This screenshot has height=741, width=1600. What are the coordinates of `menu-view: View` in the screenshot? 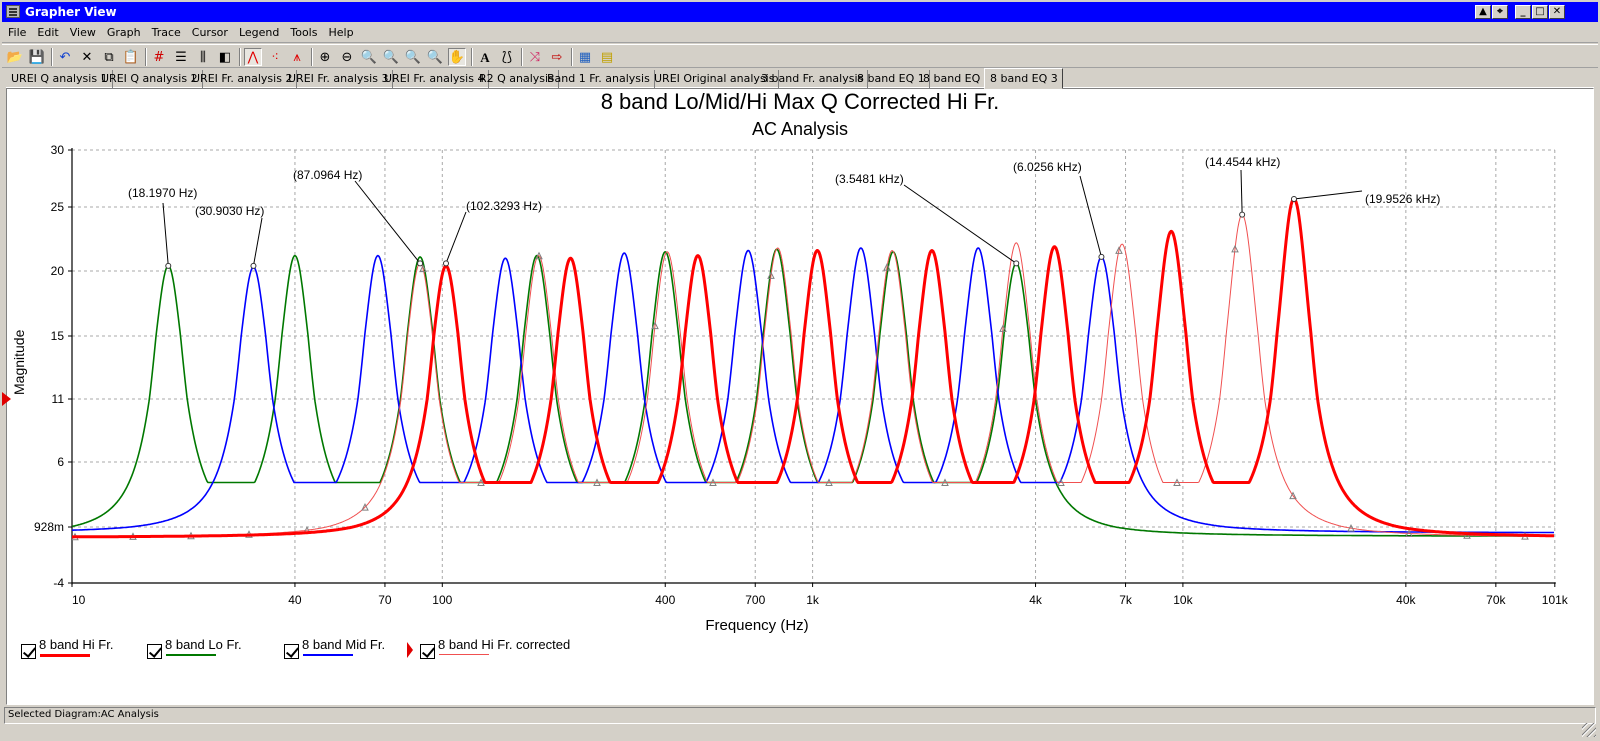 It's located at (82, 32).